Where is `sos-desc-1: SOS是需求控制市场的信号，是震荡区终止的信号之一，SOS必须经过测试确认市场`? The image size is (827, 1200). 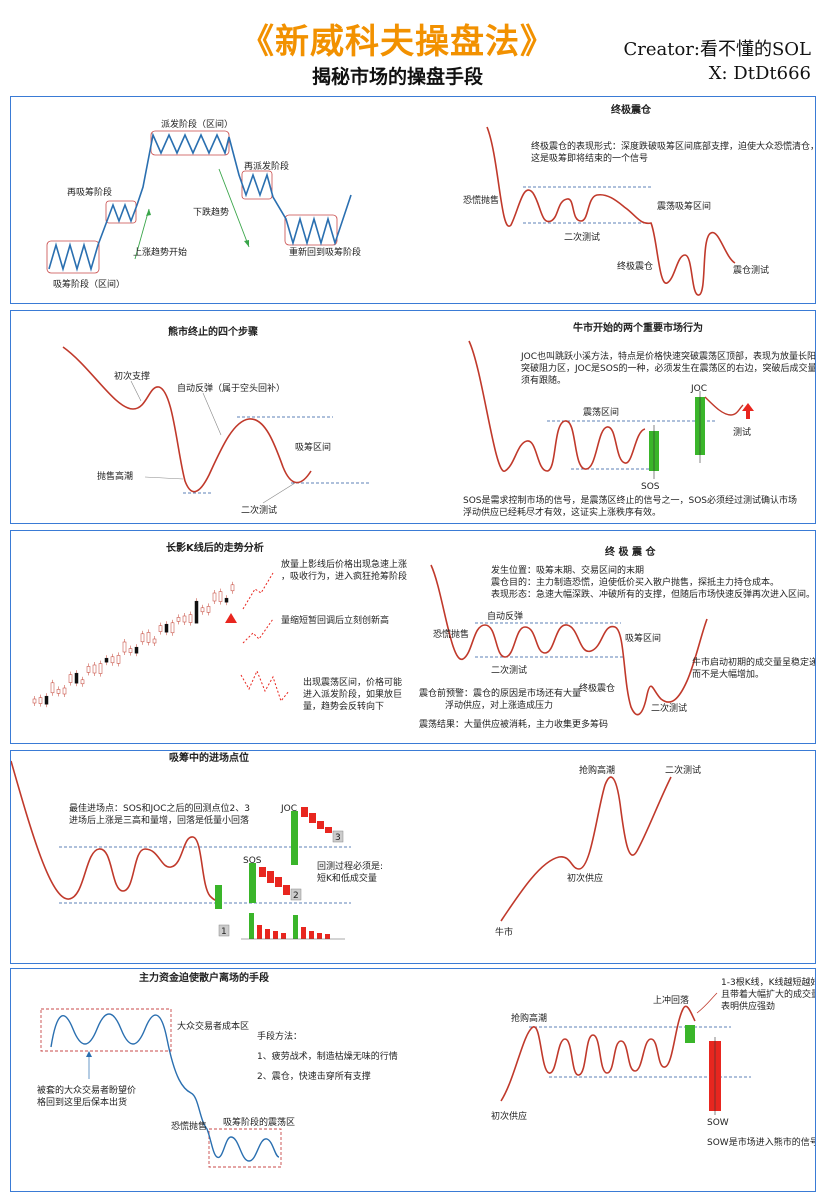
sos-desc-1: SOS是需求控制市场的信号，是震荡区终止的信号之一，SOS必须经过测试确认市场 is located at coordinates (630, 500).